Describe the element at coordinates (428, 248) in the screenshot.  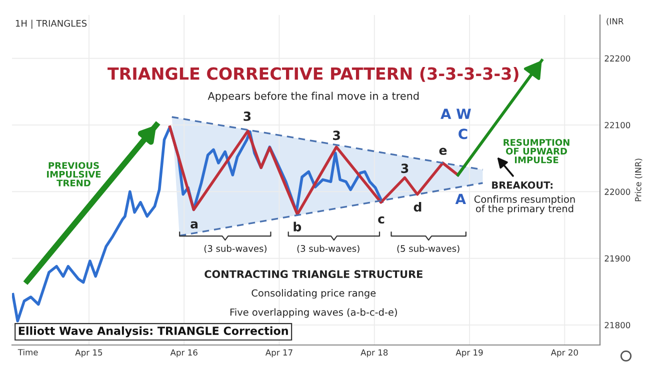
I see `annotation: (5 sub-waves)` at that location.